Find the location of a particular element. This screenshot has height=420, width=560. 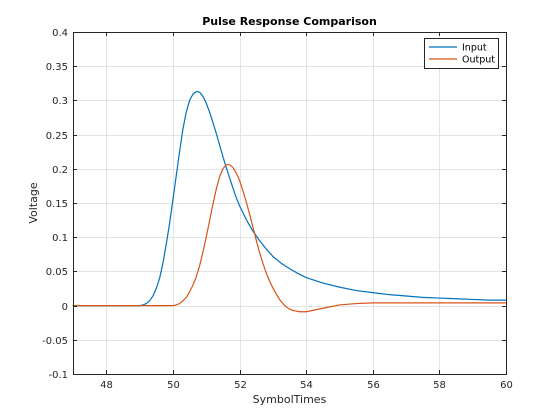

chart-title: Pulse Response Comparison is located at coordinates (289, 21).